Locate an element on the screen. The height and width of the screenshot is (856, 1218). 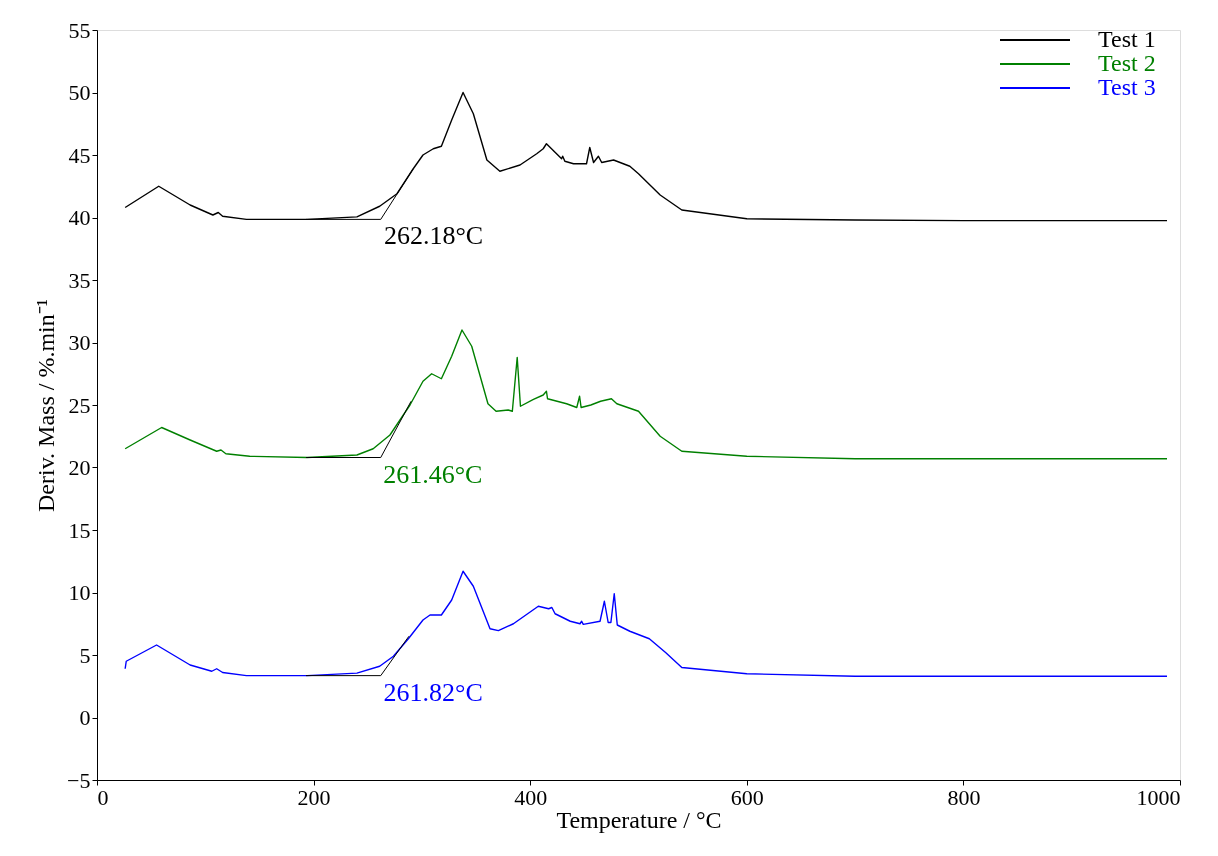
annotation: 261.46°C is located at coordinates (433, 474).